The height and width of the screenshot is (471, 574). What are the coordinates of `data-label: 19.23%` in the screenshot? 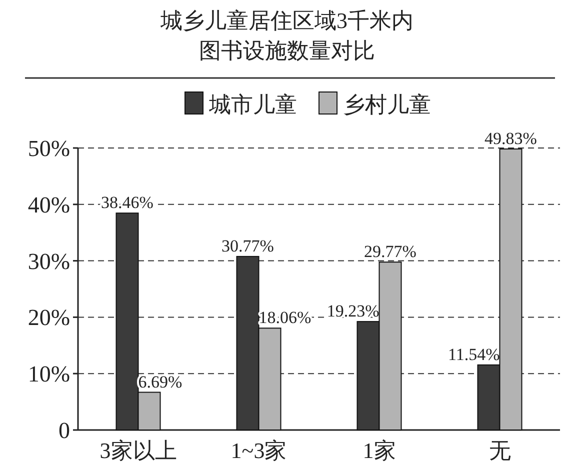 It's located at (353, 311).